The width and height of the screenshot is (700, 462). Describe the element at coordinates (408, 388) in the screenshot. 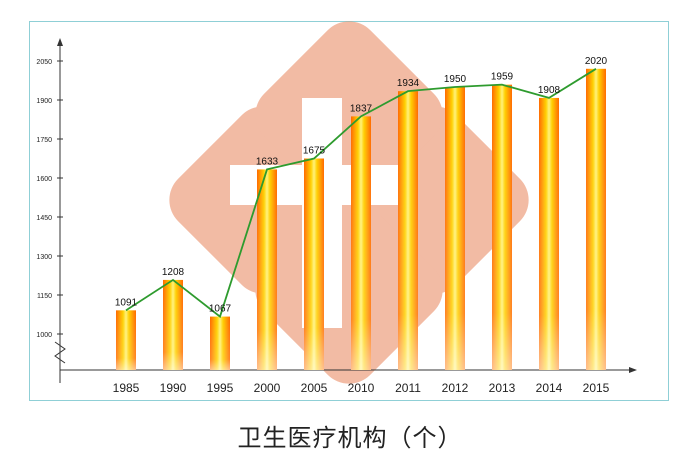

I see `x-tick-label: 2011` at that location.